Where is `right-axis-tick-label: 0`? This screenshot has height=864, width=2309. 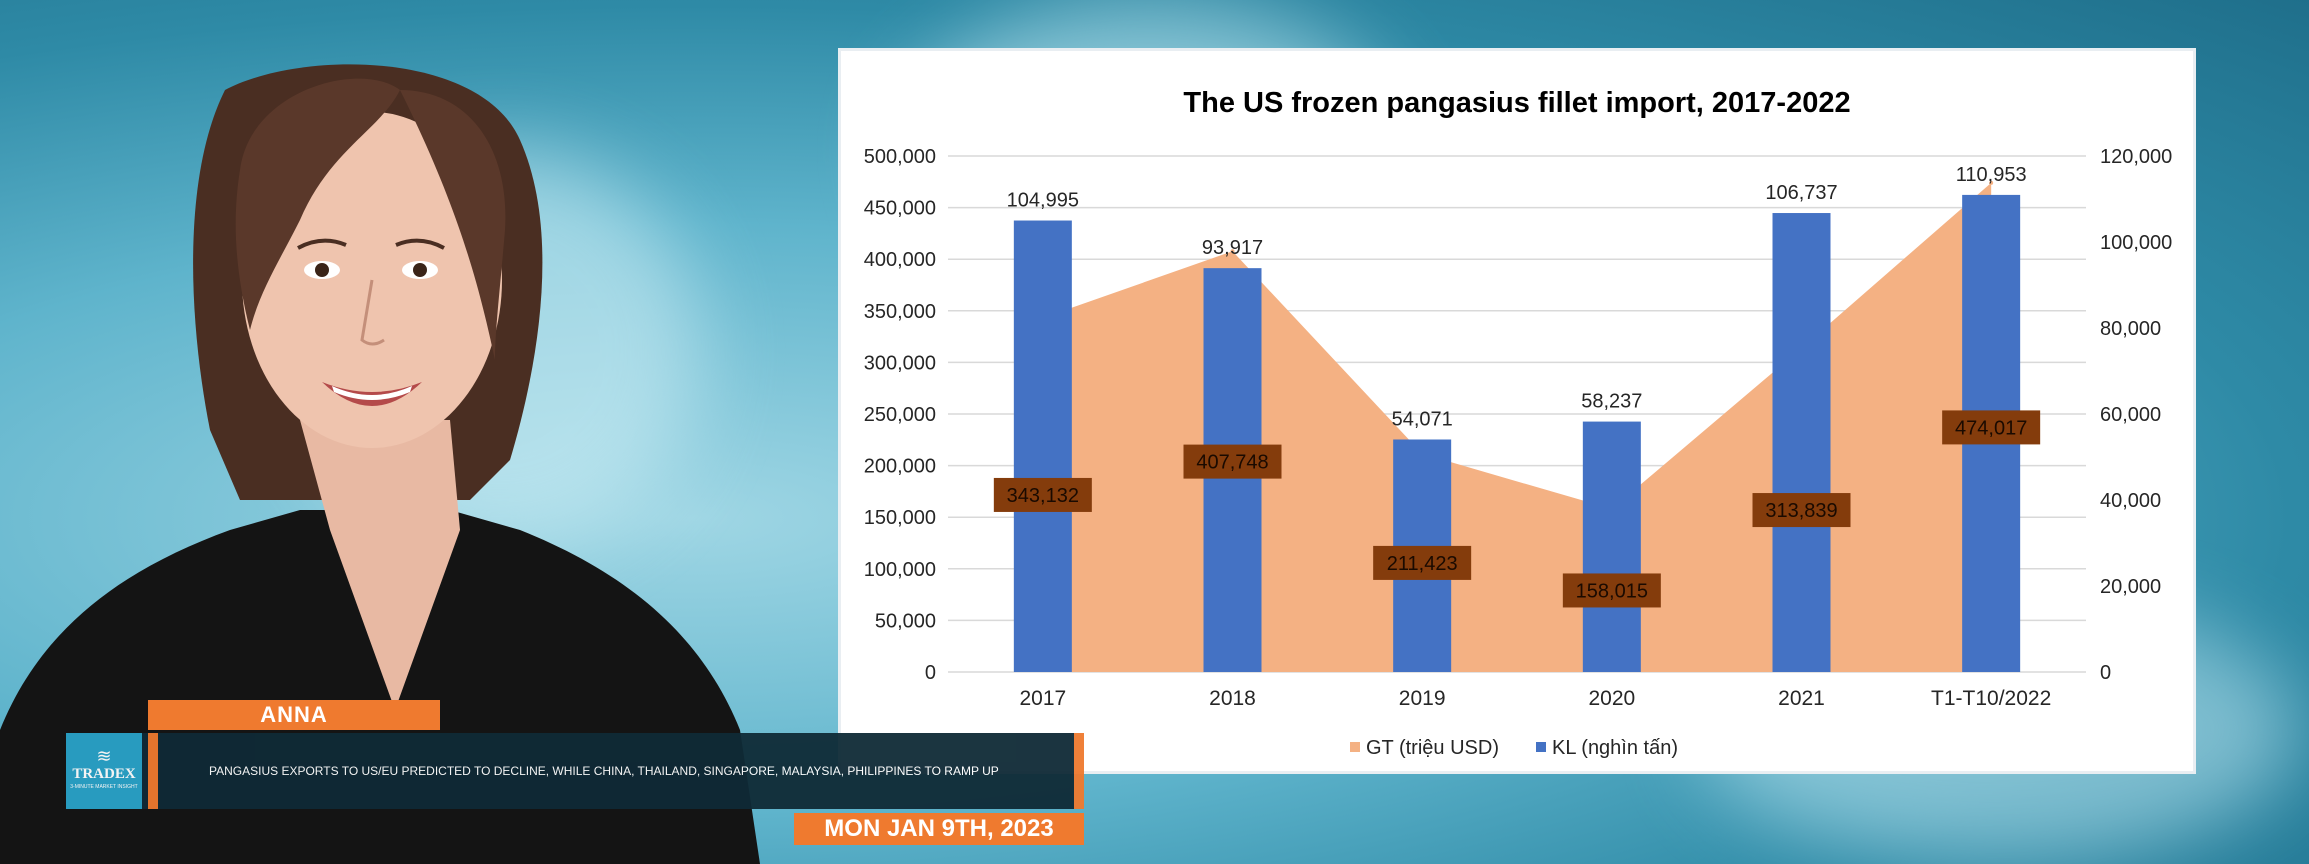 right-axis-tick-label: 0 is located at coordinates (2105, 673).